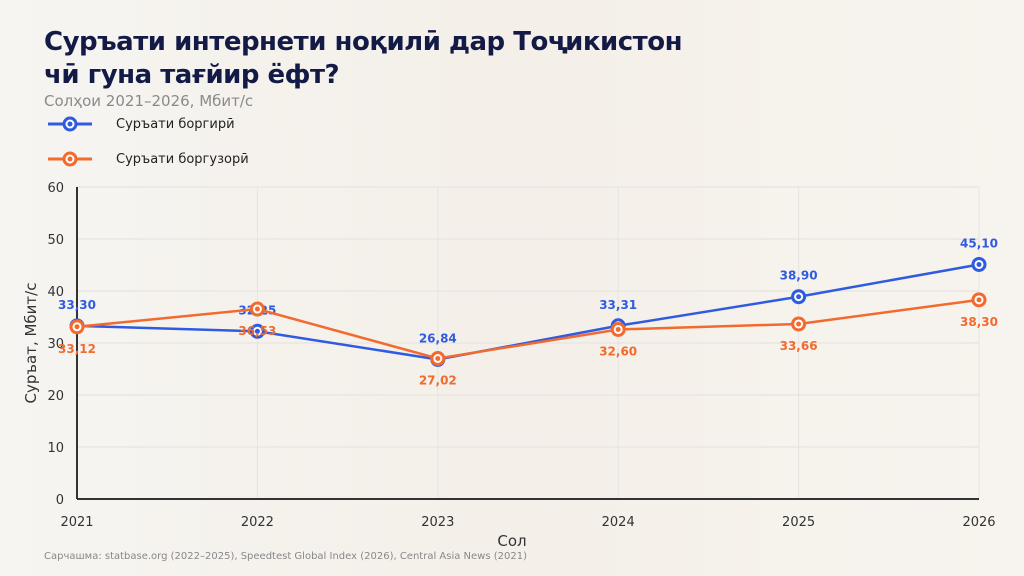 The image size is (1024, 576). I want to click on x-tick-label: 2026, so click(978, 522).